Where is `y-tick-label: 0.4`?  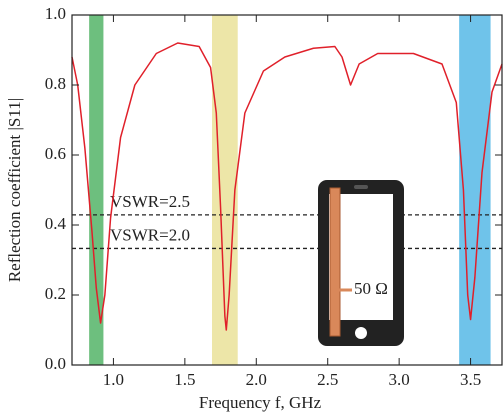
y-tick-label: 0.4 is located at coordinates (56, 223).